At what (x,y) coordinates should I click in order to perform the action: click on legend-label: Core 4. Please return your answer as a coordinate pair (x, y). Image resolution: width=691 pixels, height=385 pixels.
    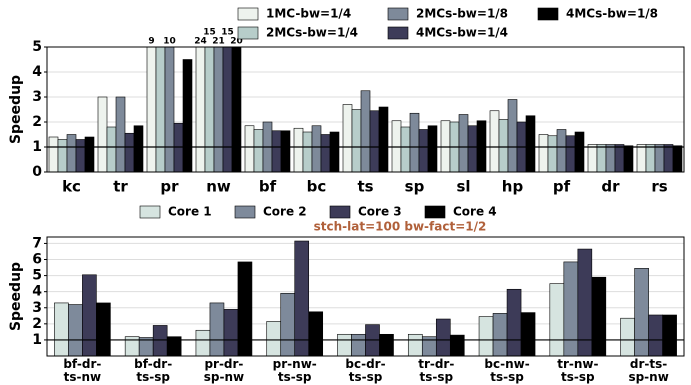
    Looking at the image, I should click on (475, 212).